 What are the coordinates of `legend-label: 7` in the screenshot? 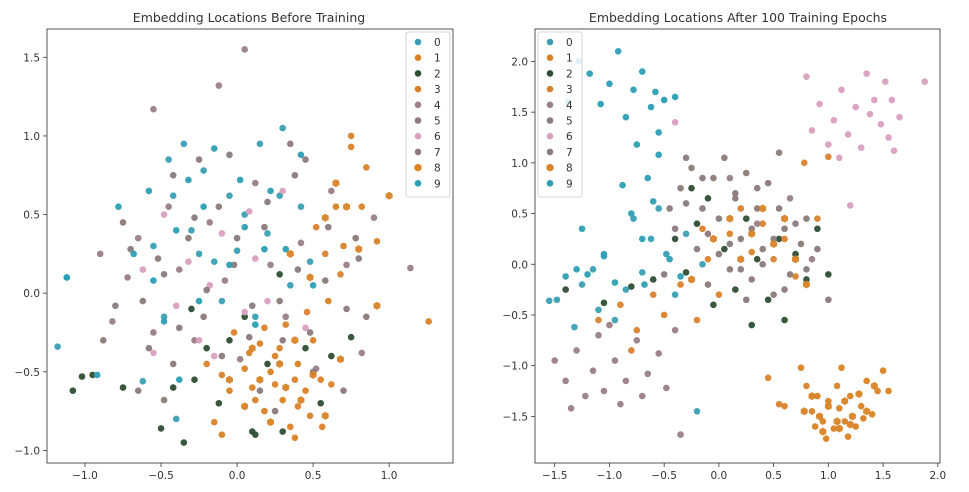 It's located at (437, 153).